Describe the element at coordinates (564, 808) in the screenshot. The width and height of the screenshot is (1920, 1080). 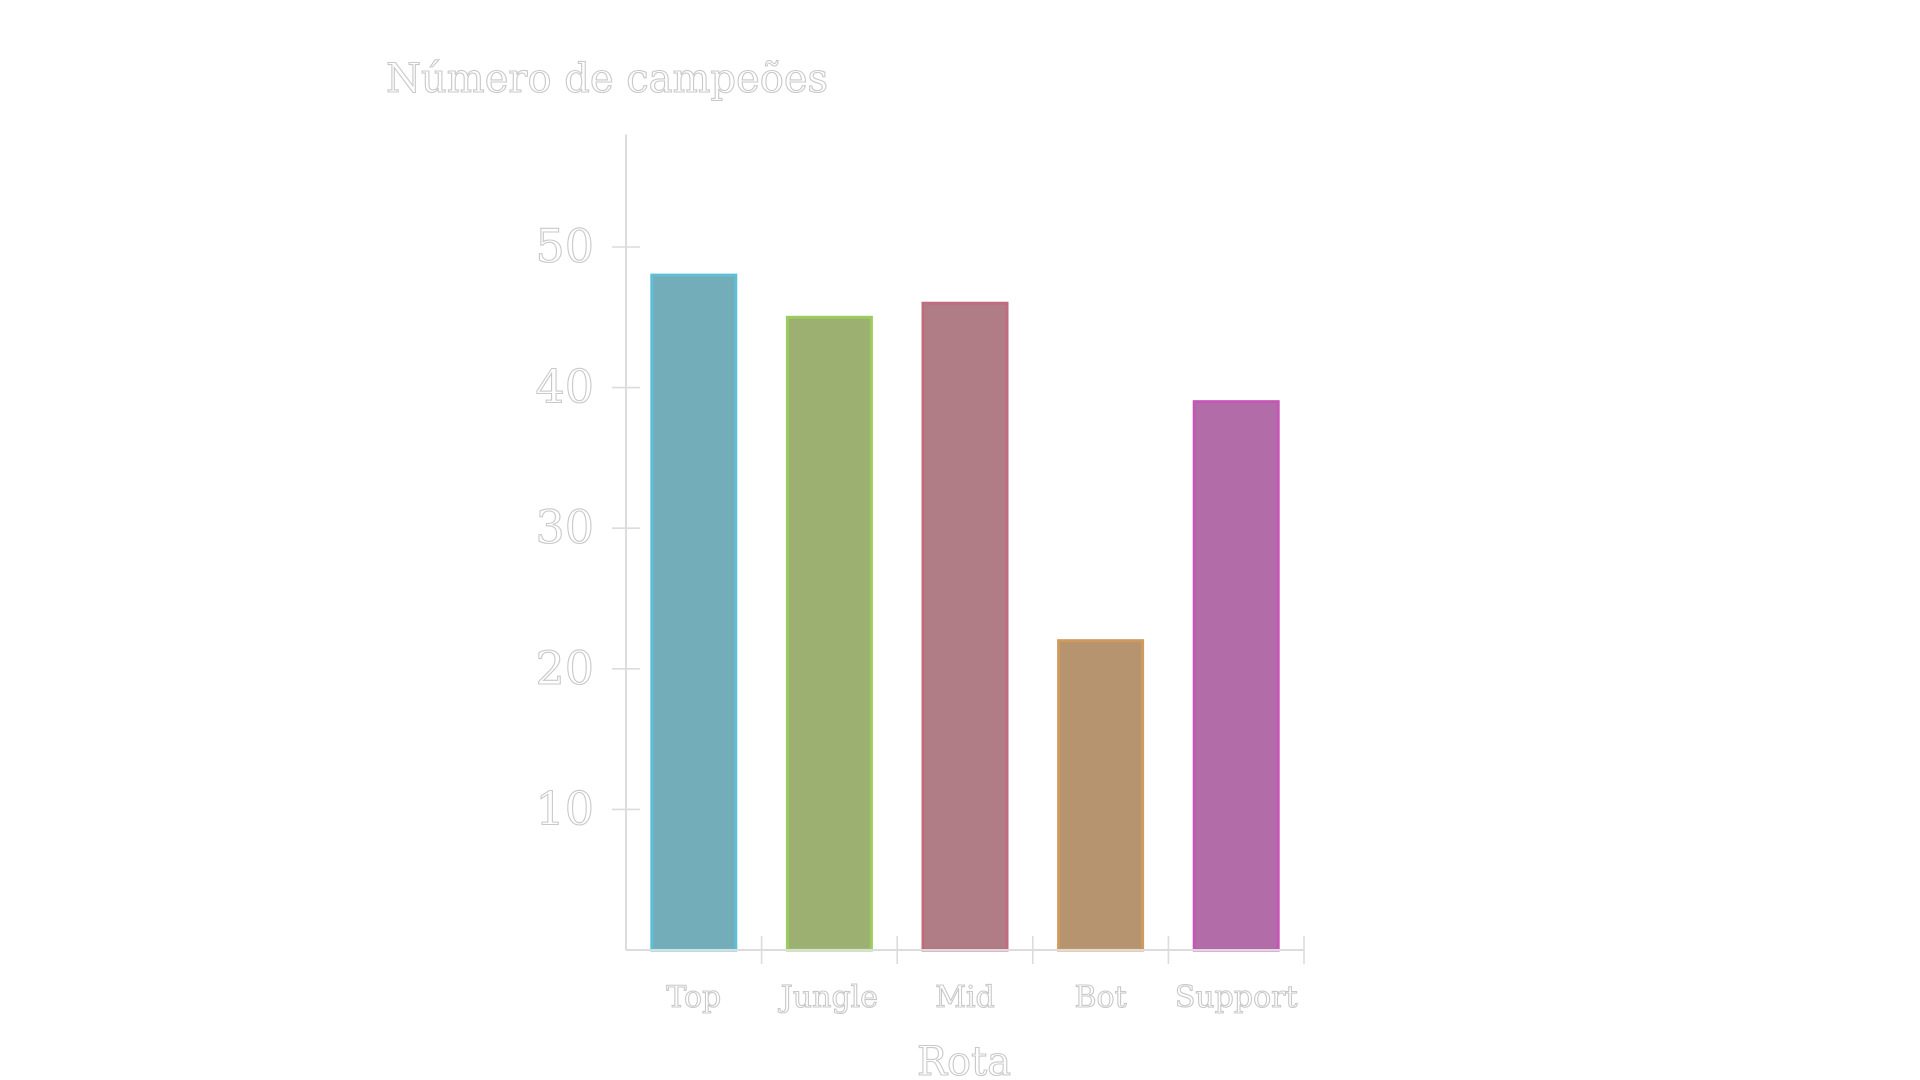
I see `y-tick-label-10: 10` at that location.